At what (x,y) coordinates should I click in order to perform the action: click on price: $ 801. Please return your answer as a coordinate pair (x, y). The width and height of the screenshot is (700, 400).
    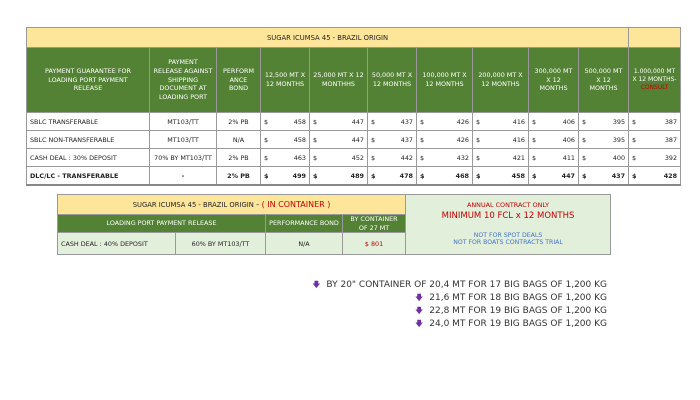
    Looking at the image, I should click on (374, 244).